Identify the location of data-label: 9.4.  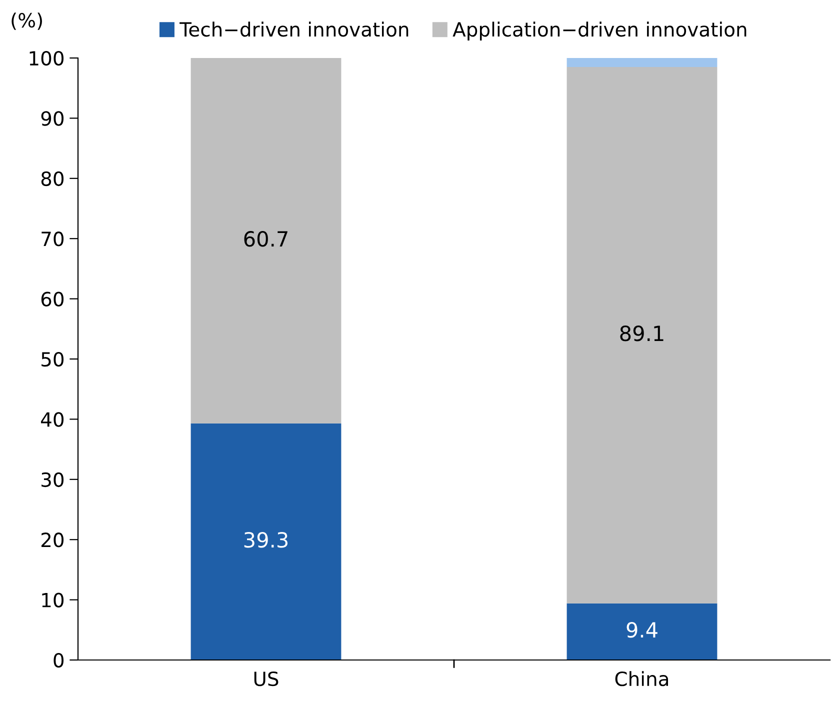
(642, 630).